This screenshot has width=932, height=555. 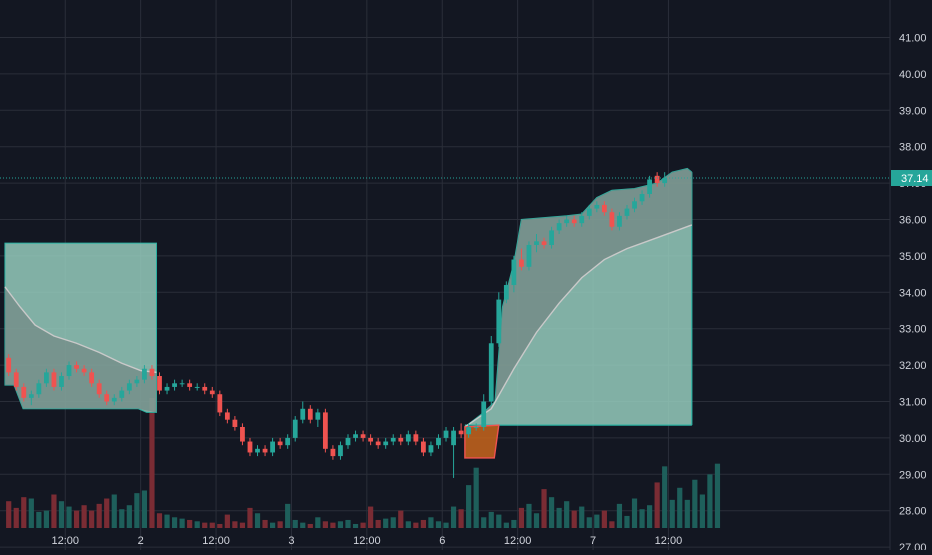 I want to click on price-tick-label: 32.00, so click(x=913, y=366).